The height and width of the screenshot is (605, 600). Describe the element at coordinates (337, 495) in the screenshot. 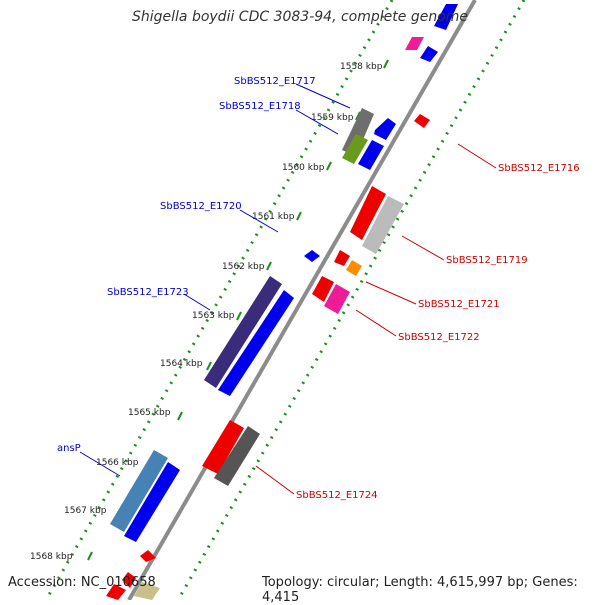

I see `gene-label-reverse: SbBS512_E1724` at that location.